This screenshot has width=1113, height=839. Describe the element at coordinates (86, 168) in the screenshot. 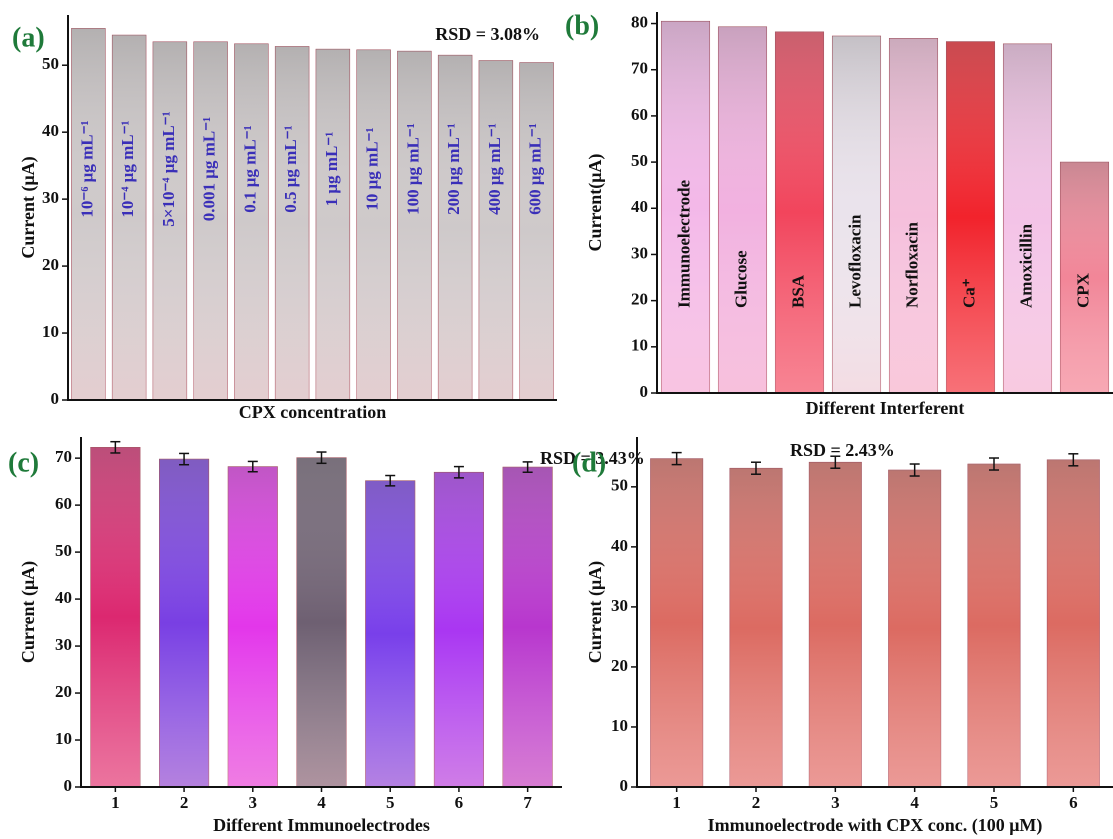

I see `bar-label: 10⁻⁶ μg mL⁻¹` at that location.